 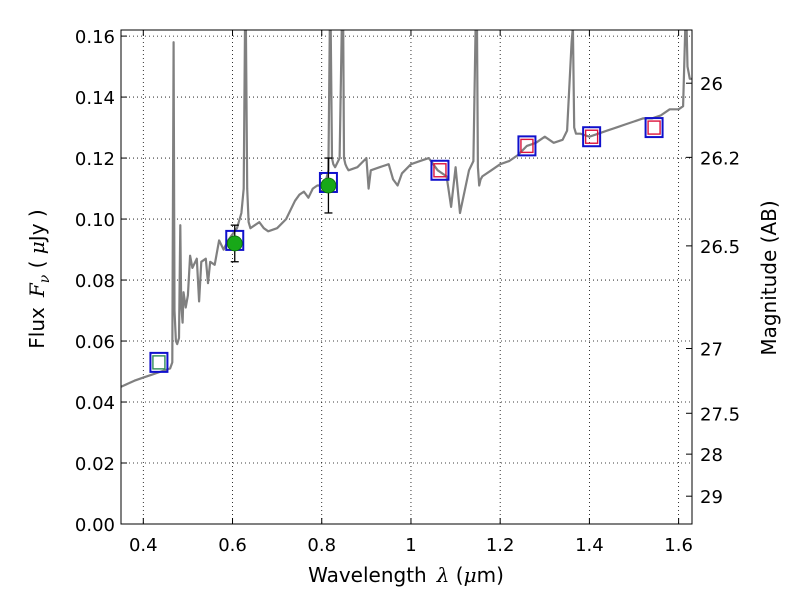 I want to click on y-tick-label: 0.12, so click(x=95, y=159).